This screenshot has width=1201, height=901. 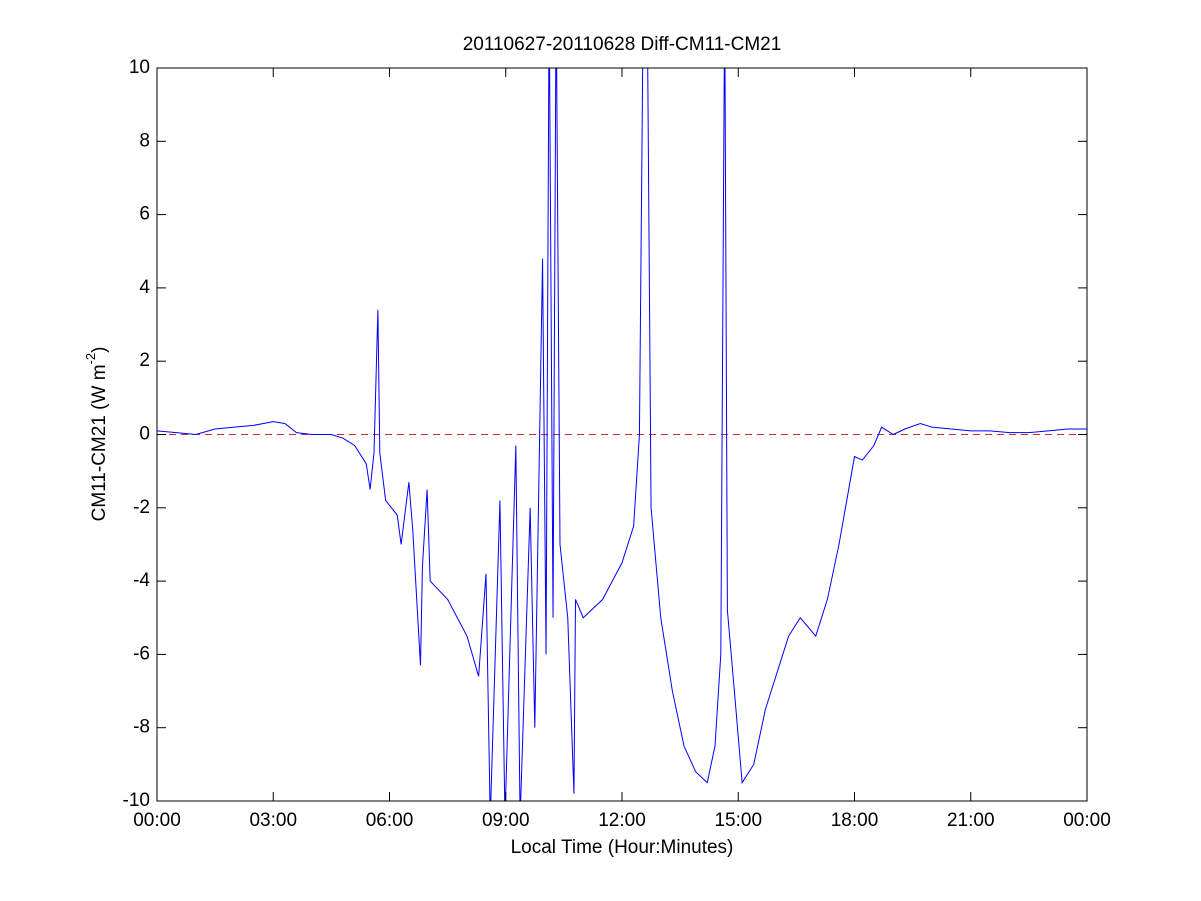 What do you see at coordinates (141, 580) in the screenshot?
I see `y-tick-label: -4` at bounding box center [141, 580].